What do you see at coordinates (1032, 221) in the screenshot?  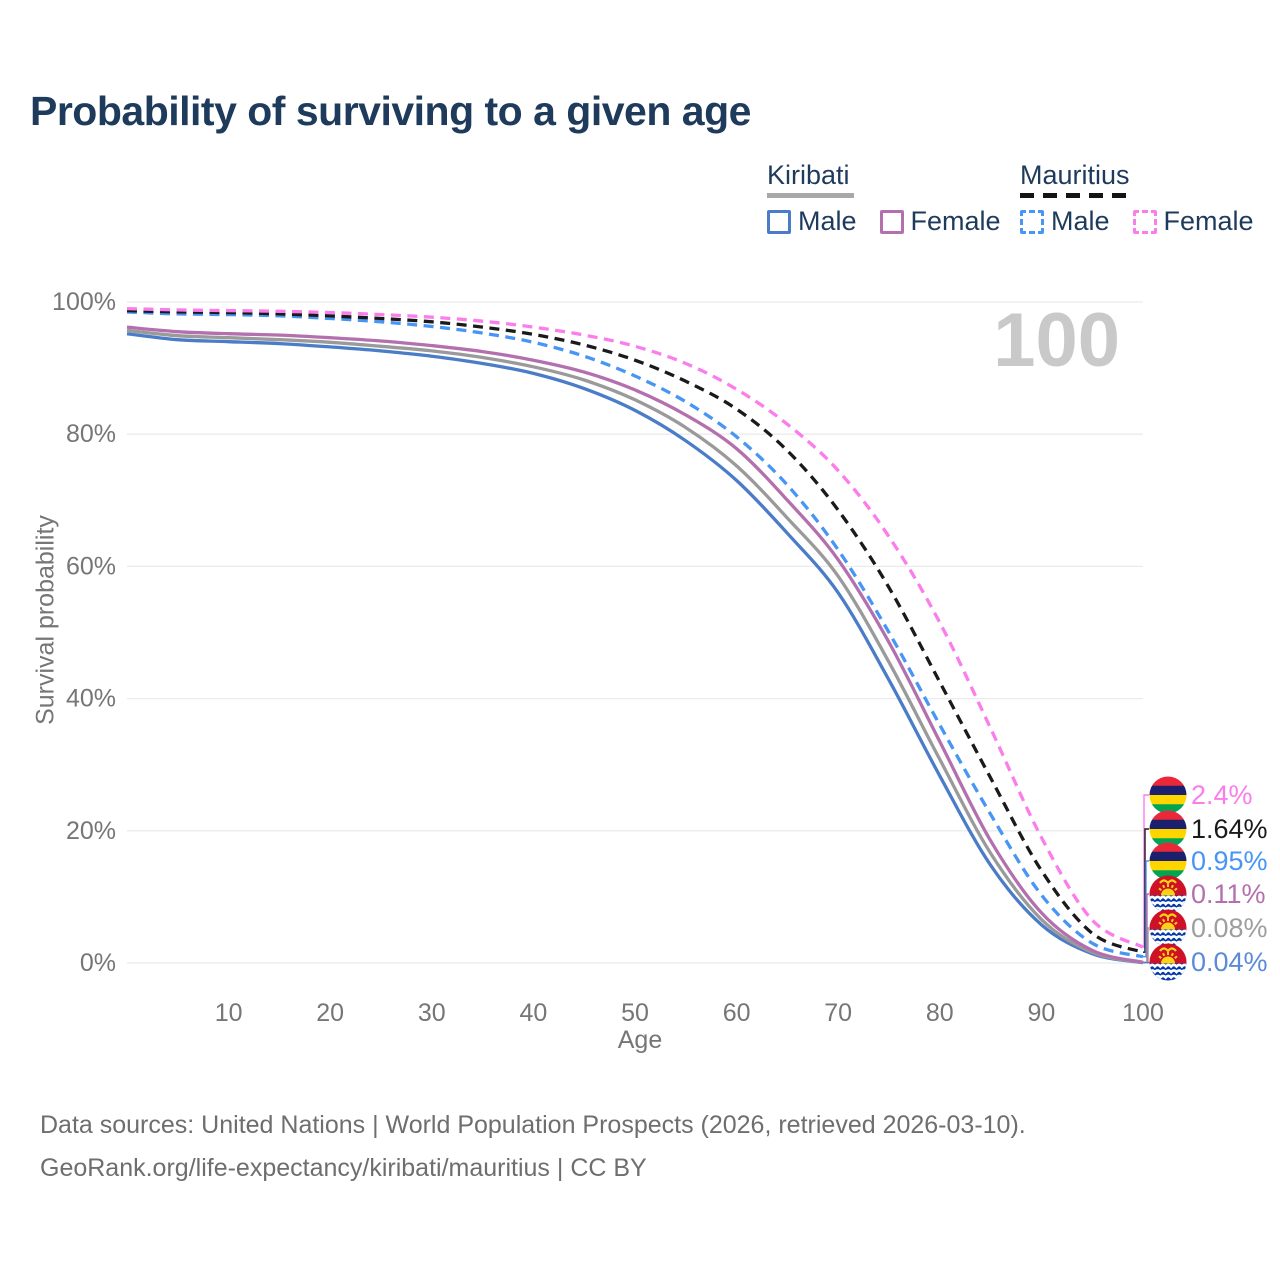 I see `mauritius-male-checkbox` at bounding box center [1032, 221].